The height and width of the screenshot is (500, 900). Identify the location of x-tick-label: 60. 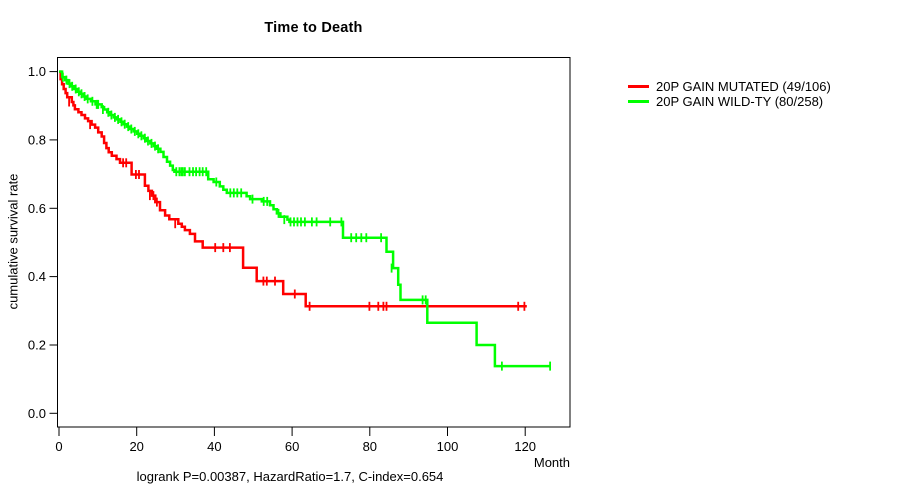
(292, 446).